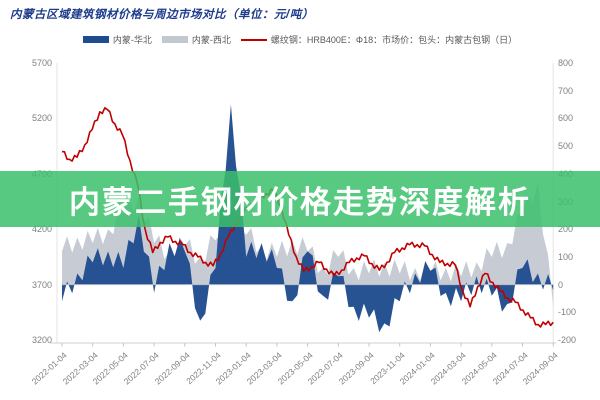  I want to click on y-axis-left-tick-label: 5200, so click(41, 118).